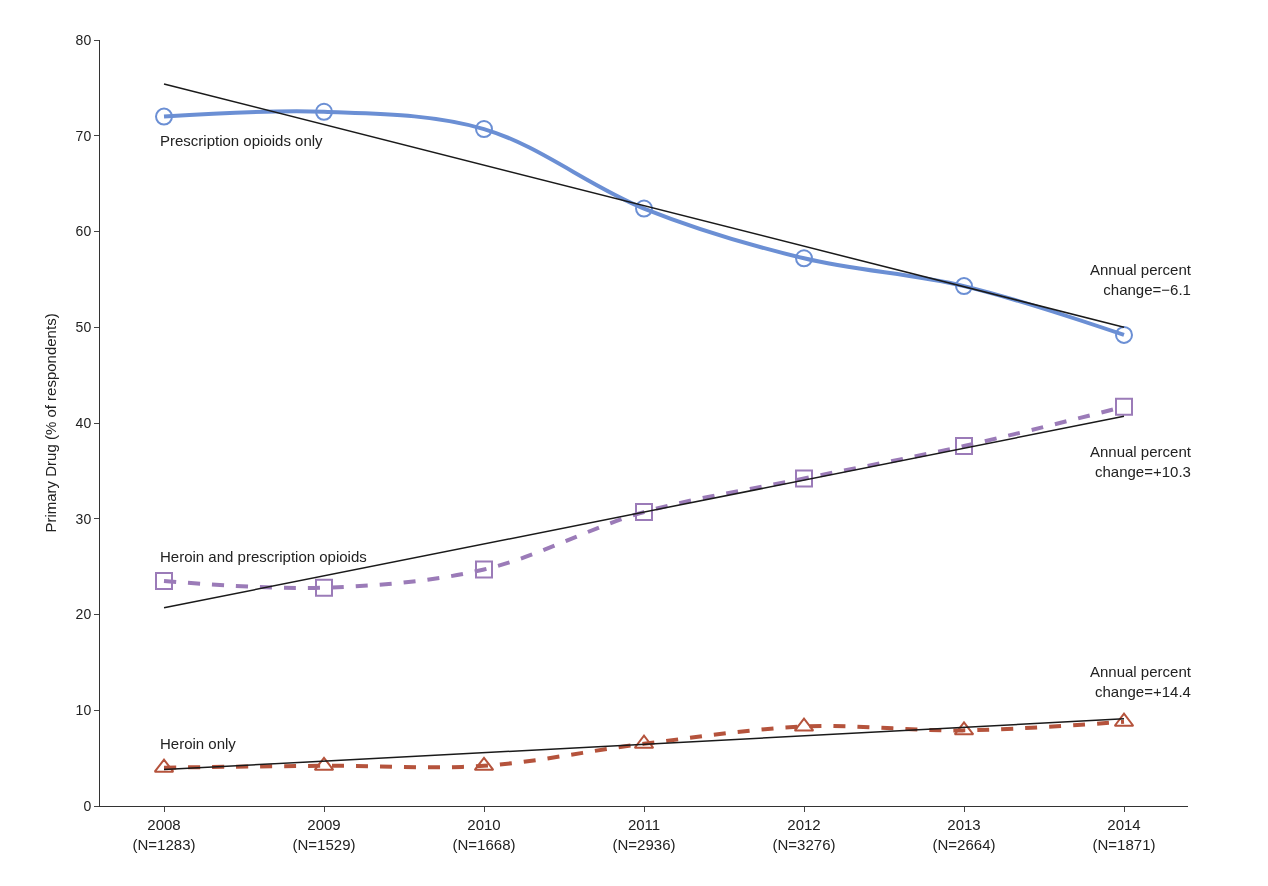  Describe the element at coordinates (324, 834) in the screenshot. I see `x-tick-label: 2009 (N=1529)` at that location.